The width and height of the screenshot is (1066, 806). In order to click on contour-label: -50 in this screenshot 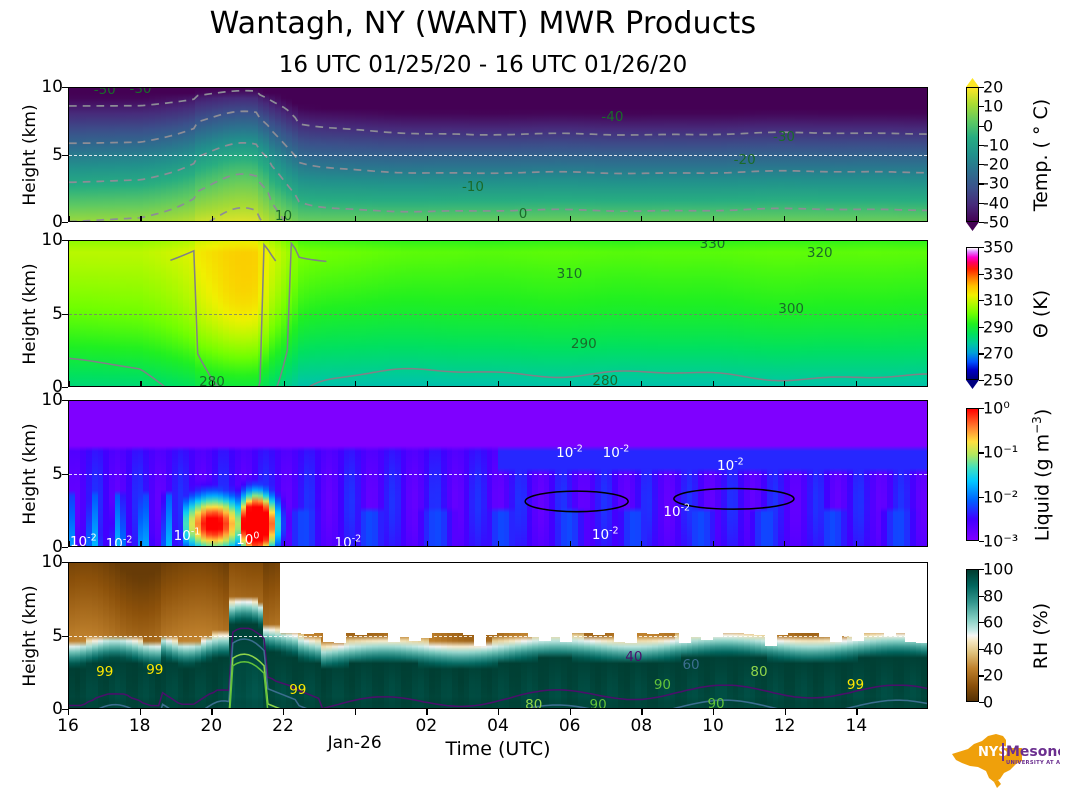, I will do `click(104, 92)`.